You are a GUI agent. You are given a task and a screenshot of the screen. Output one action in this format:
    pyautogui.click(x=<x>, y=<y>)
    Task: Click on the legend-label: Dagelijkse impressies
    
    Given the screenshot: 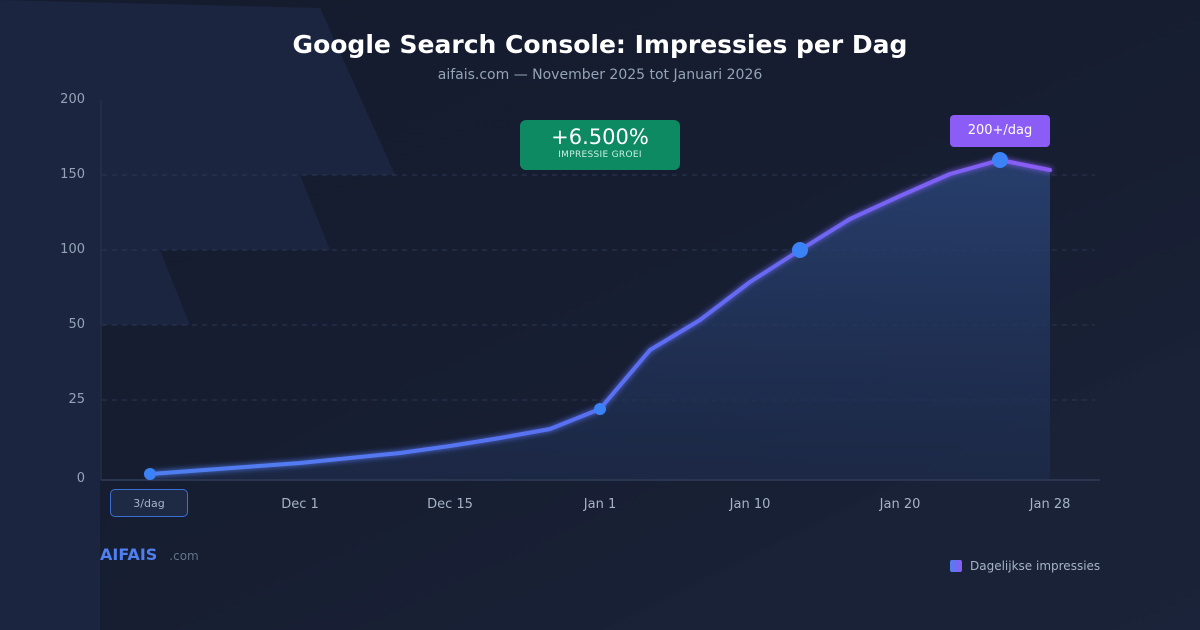 What is the action you would take?
    pyautogui.click(x=1035, y=566)
    